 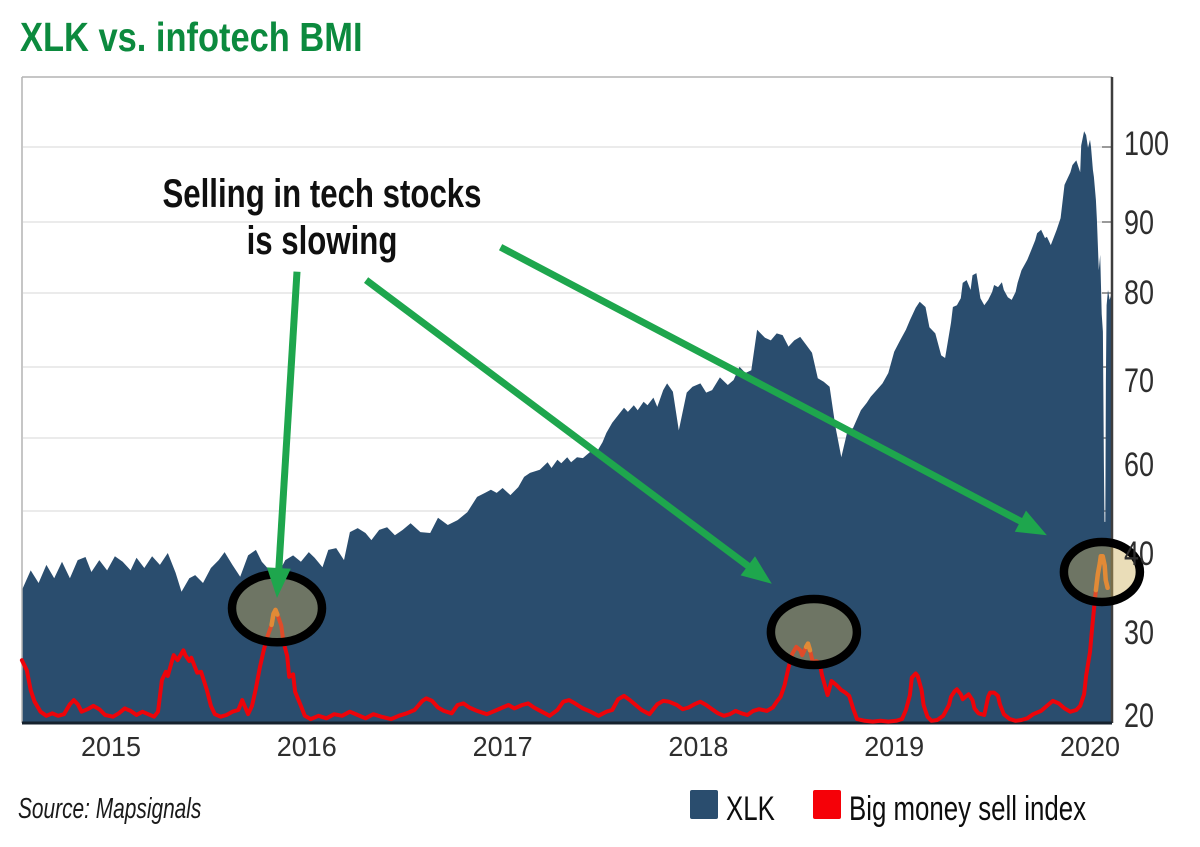 What do you see at coordinates (1139, 223) in the screenshot?
I see `y-axis-label: 90` at bounding box center [1139, 223].